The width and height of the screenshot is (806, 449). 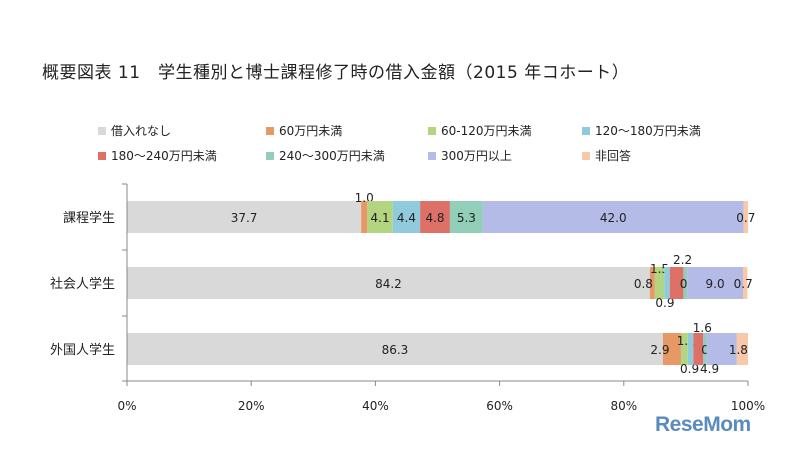 What do you see at coordinates (703, 424) in the screenshot?
I see `resemom-logo: ReseMom` at bounding box center [703, 424].